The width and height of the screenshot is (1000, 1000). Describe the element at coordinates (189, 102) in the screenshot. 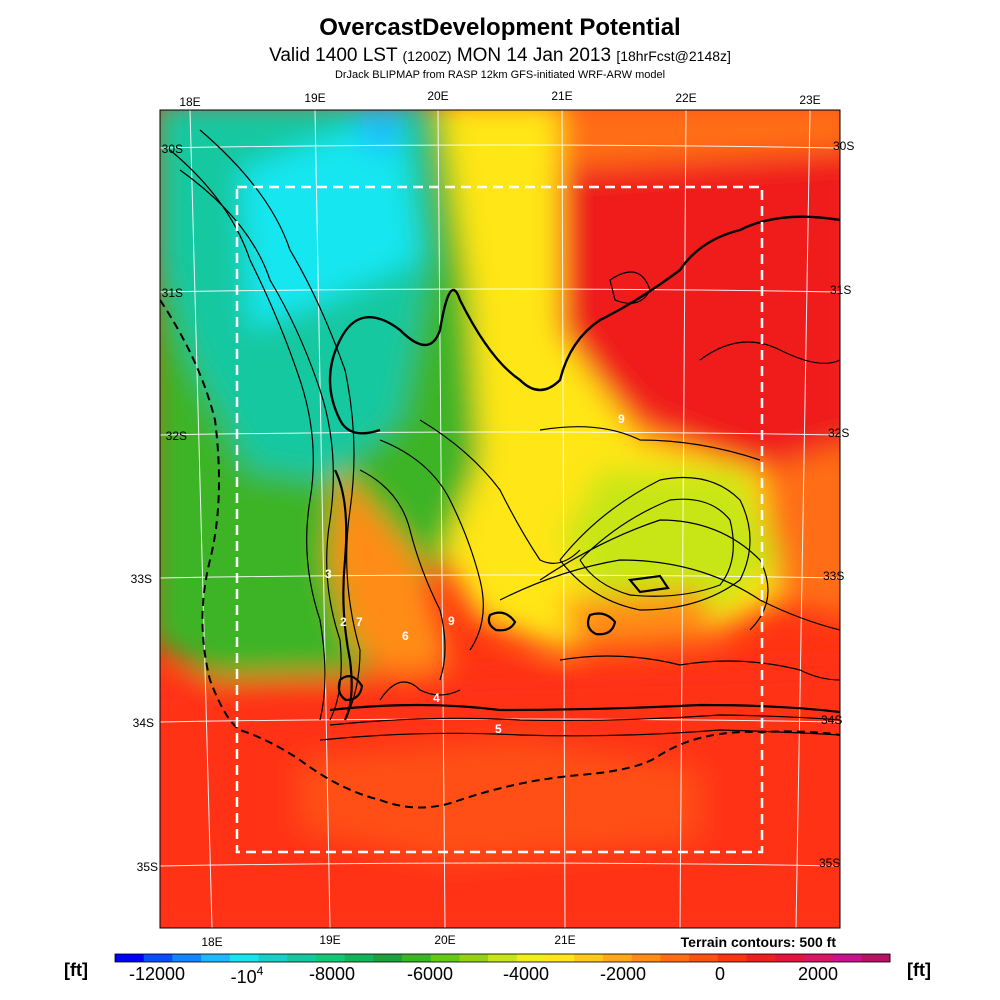

I see `lon-label-18e: 18E` at that location.